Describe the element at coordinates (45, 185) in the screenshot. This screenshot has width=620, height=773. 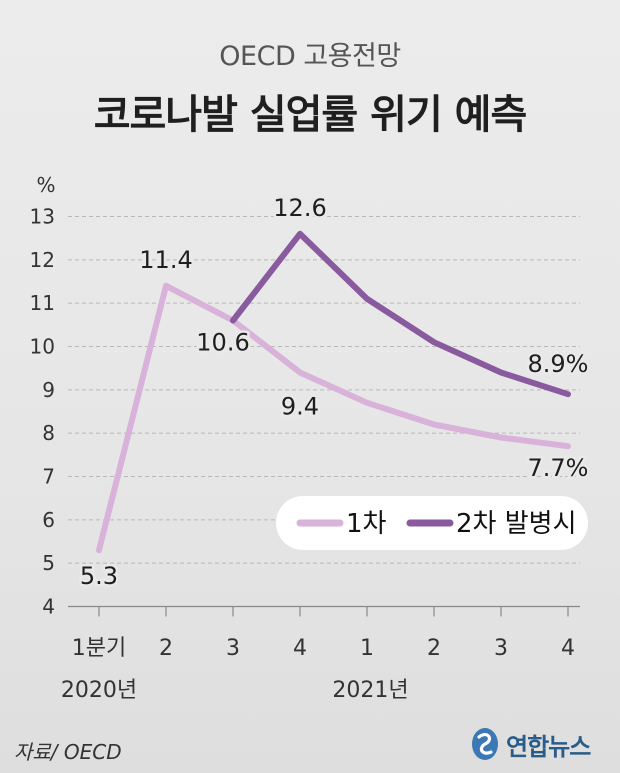
I see `y-axis-unit: %` at that location.